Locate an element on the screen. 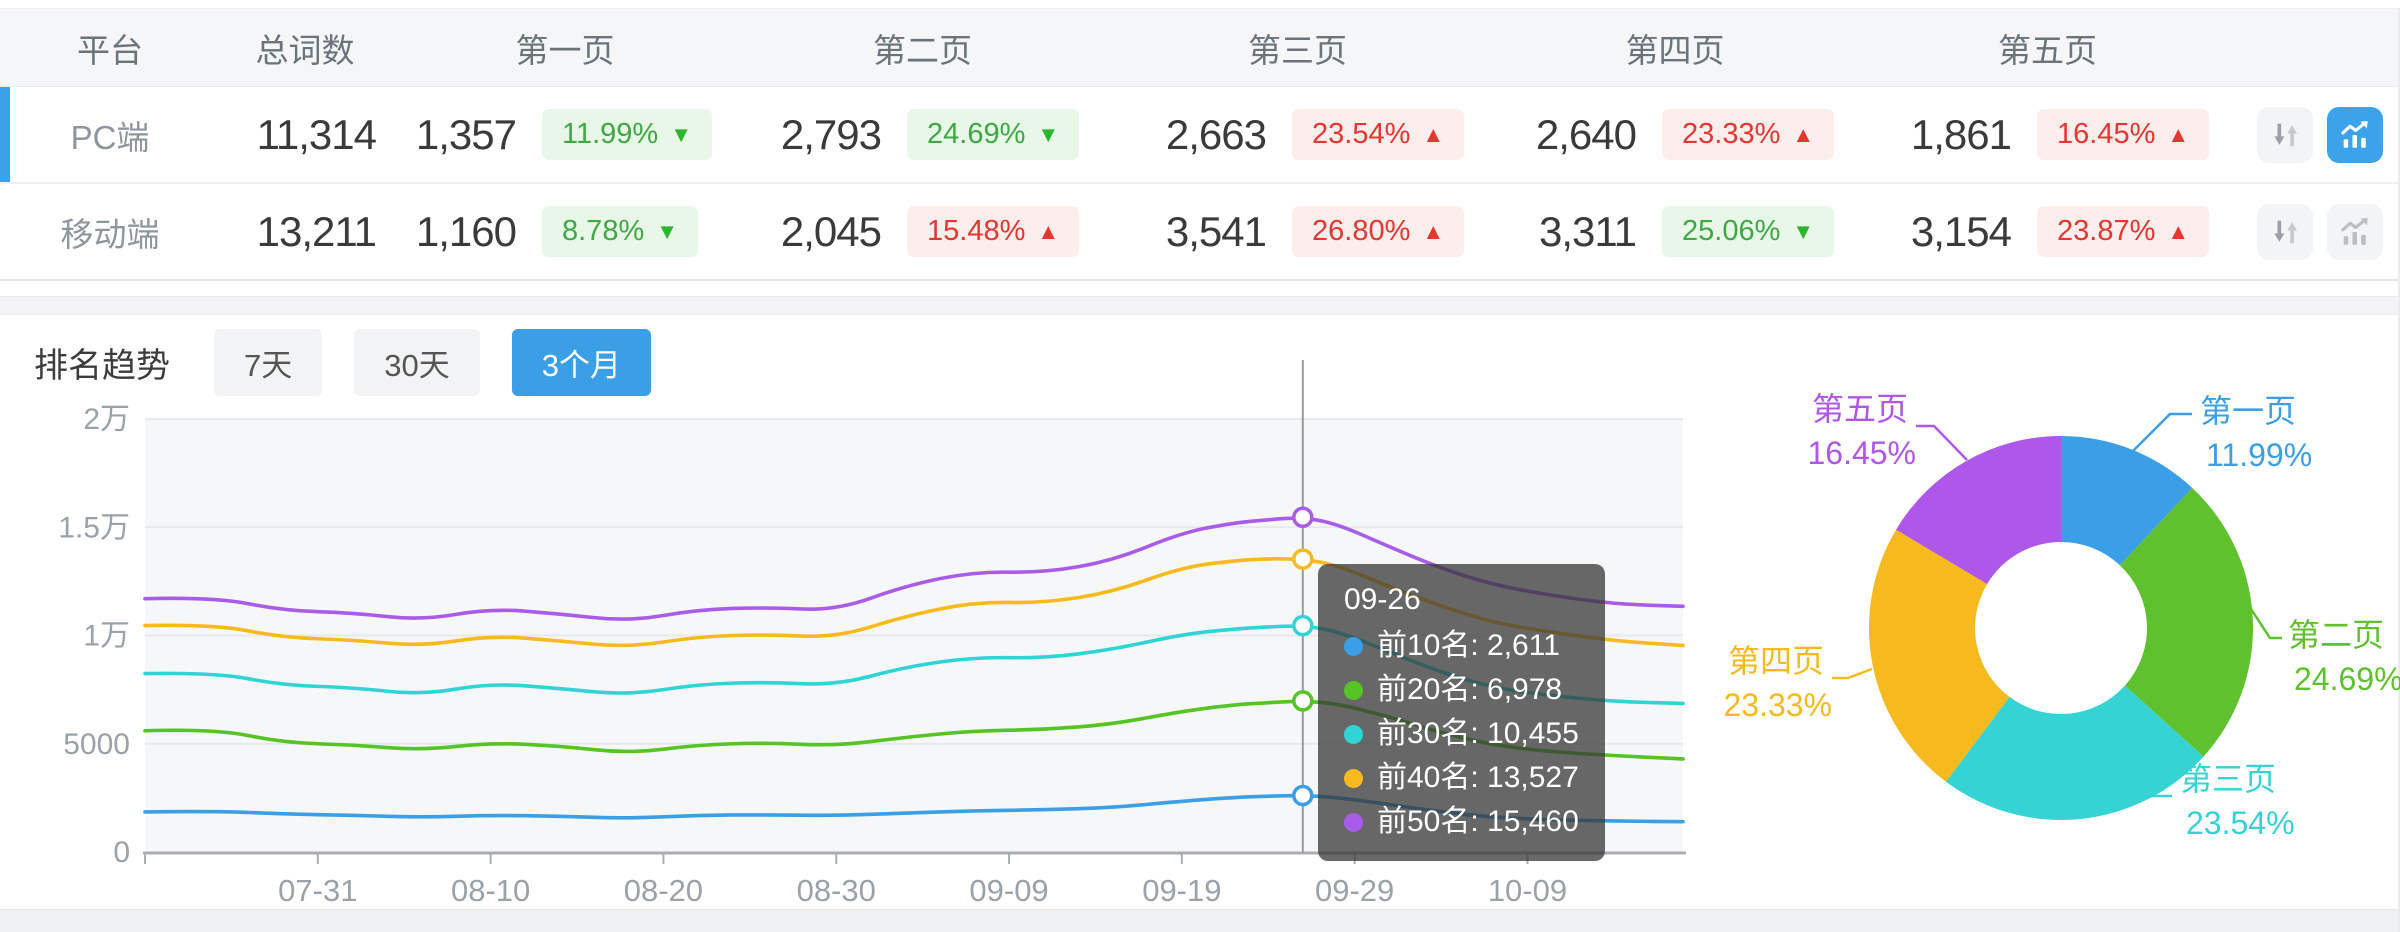  tooltip-row: 前30名: 10,455 is located at coordinates (1461, 734).